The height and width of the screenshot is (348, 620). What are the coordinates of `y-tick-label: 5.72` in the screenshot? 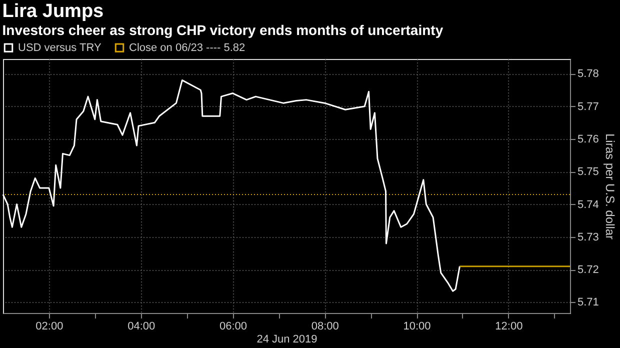 It's located at (588, 270).